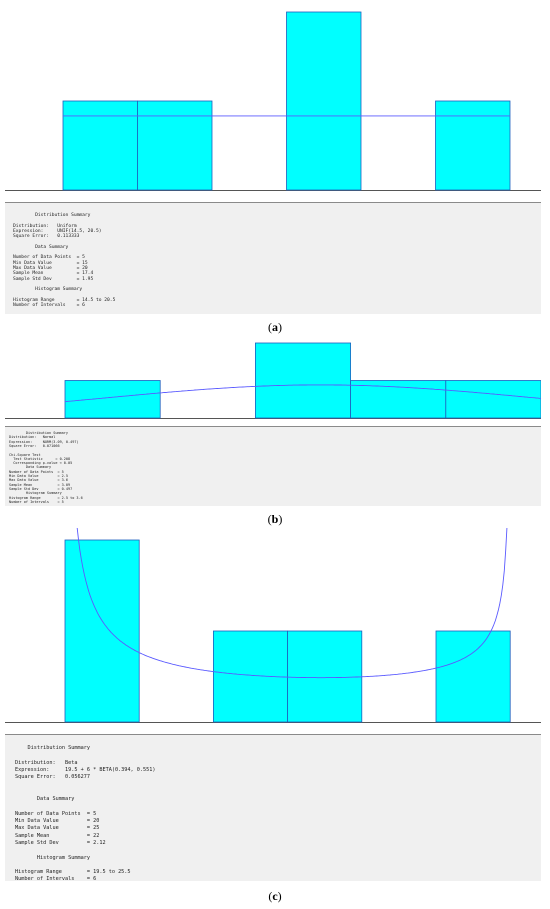  What do you see at coordinates (60, 842) in the screenshot?
I see `summary-line: Sample Std Dev = 2.12` at bounding box center [60, 842].